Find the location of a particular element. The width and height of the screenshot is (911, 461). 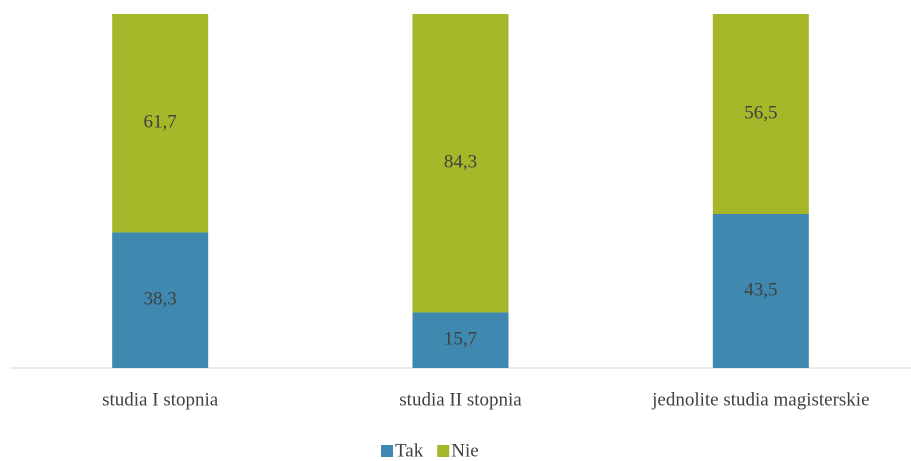

legend-label: Nie is located at coordinates (464, 450).